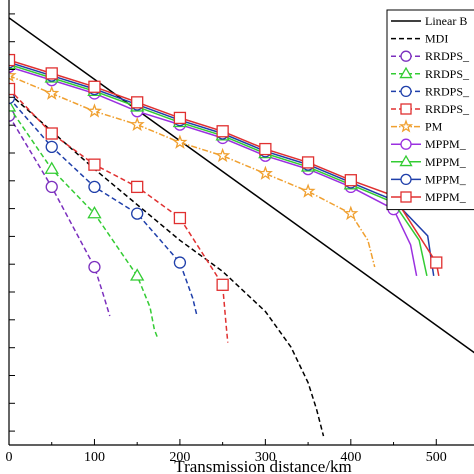  Describe the element at coordinates (94, 457) in the screenshot. I see `x-tick-label: 100` at that location.